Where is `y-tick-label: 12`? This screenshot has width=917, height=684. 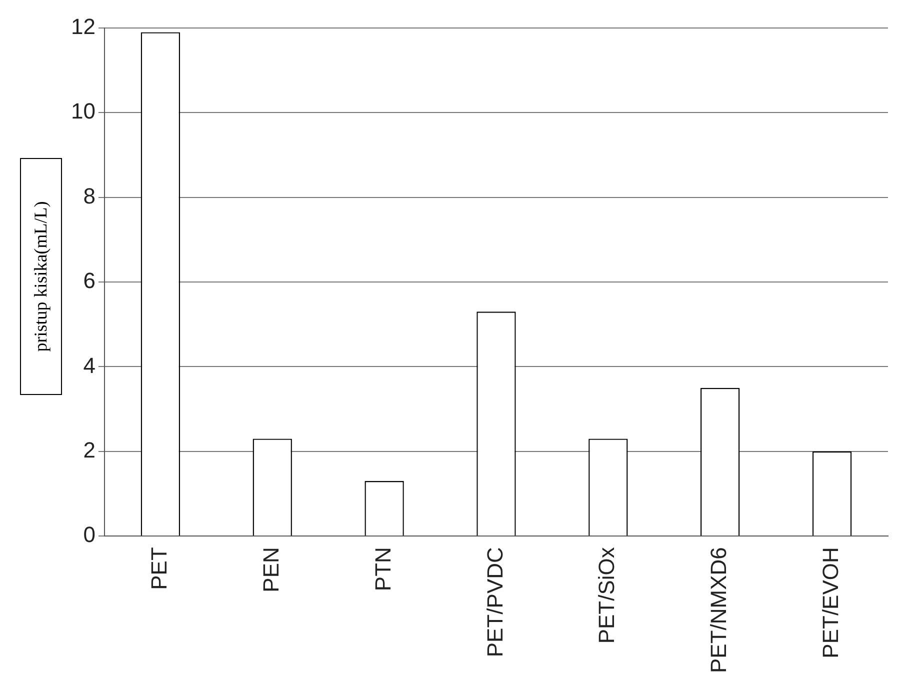 y-tick-label: 12 is located at coordinates (83, 27).